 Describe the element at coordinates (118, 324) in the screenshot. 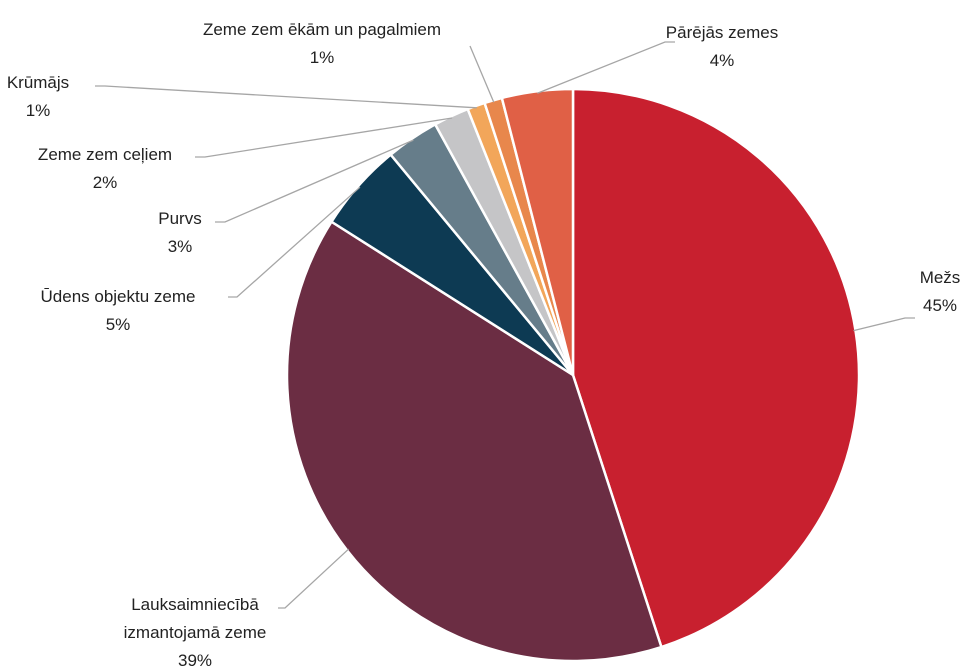

I see `percent-label: 5%` at that location.